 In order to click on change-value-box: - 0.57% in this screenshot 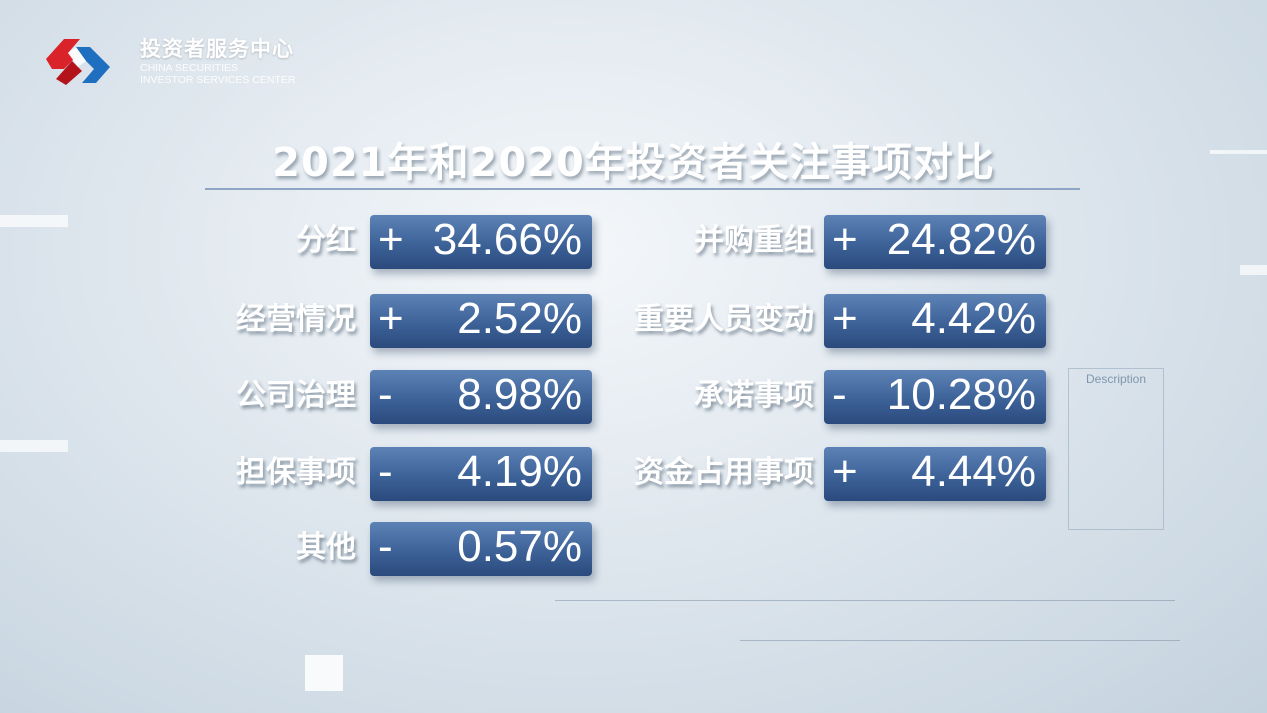, I will do `click(481, 549)`.